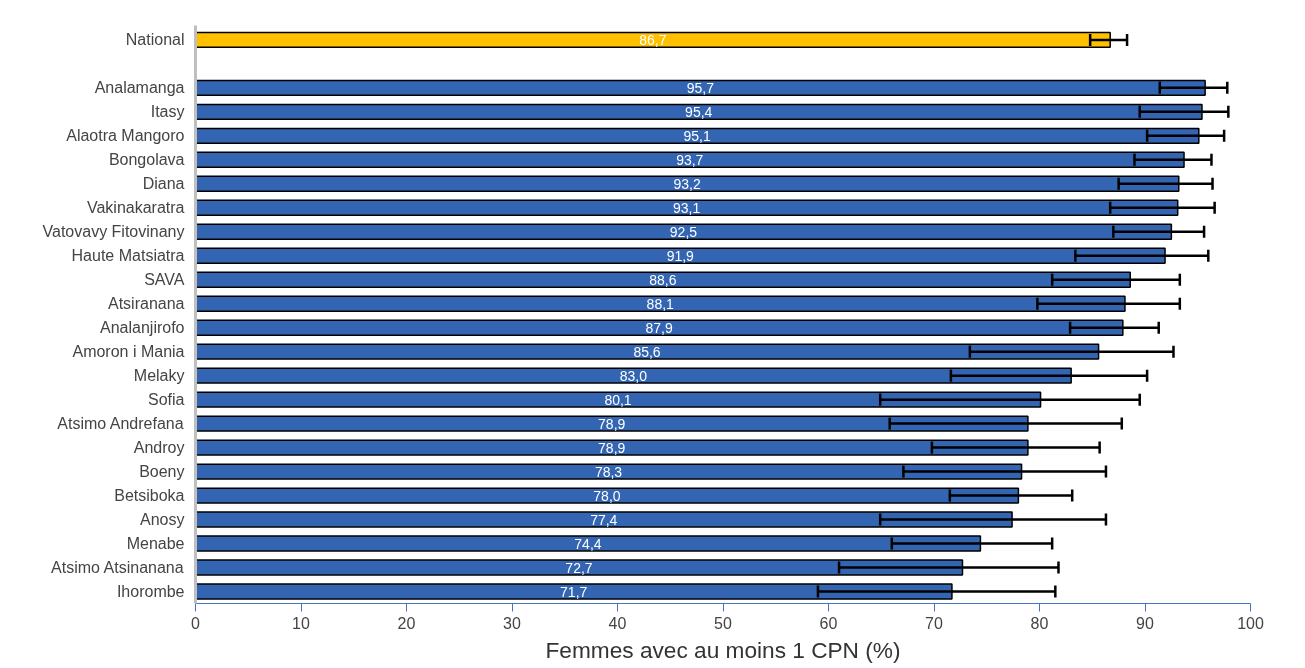  I want to click on y-tick-label: Atsiranana, so click(146, 304).